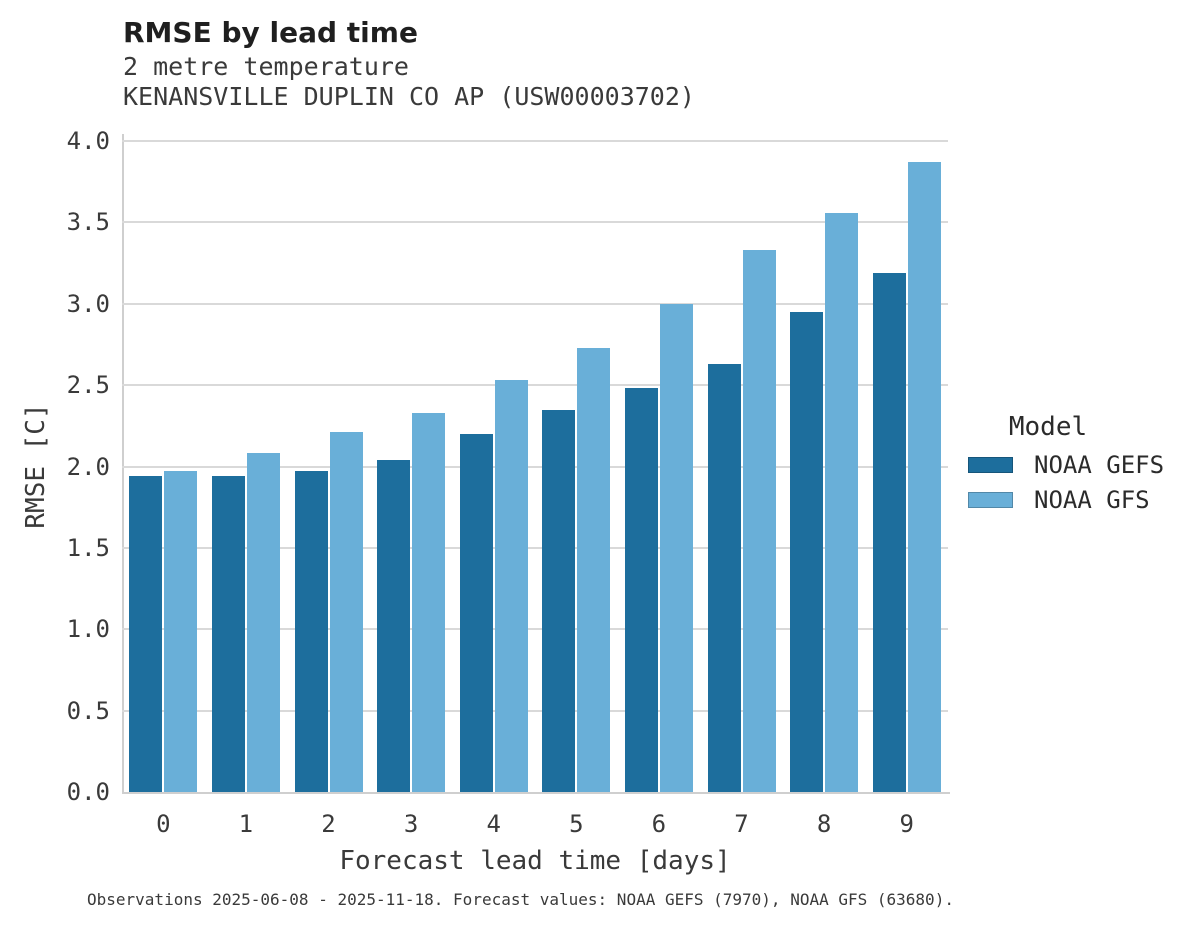 Image resolution: width=1188 pixels, height=928 pixels. I want to click on x-tick-label-1: 1, so click(246, 824).